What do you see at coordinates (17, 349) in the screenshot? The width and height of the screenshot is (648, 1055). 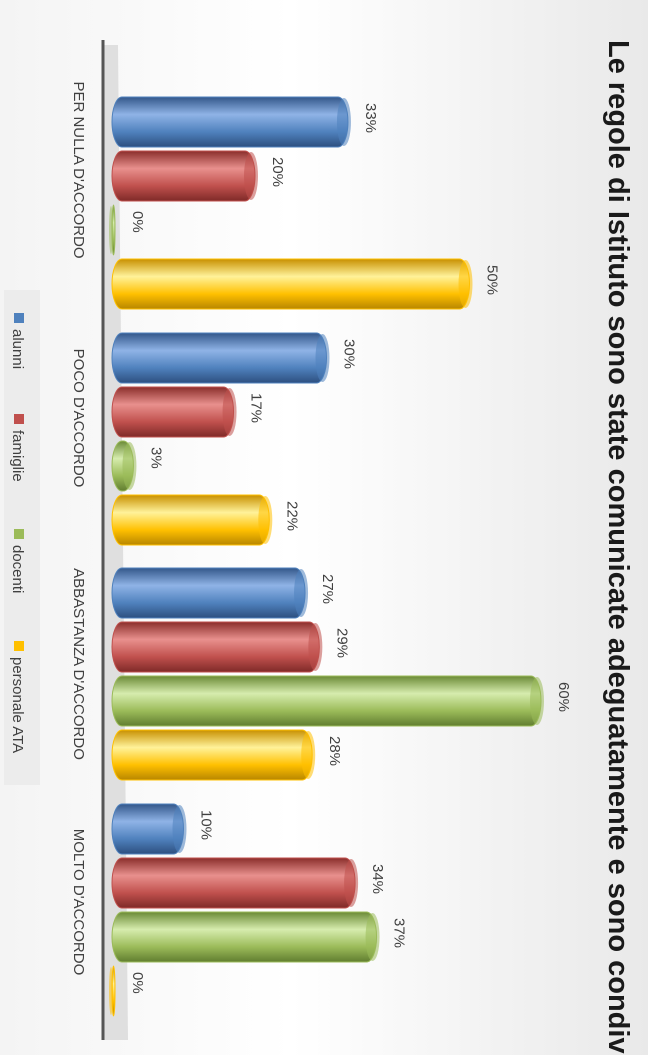 I see `legend-entry: alunni` at bounding box center [17, 349].